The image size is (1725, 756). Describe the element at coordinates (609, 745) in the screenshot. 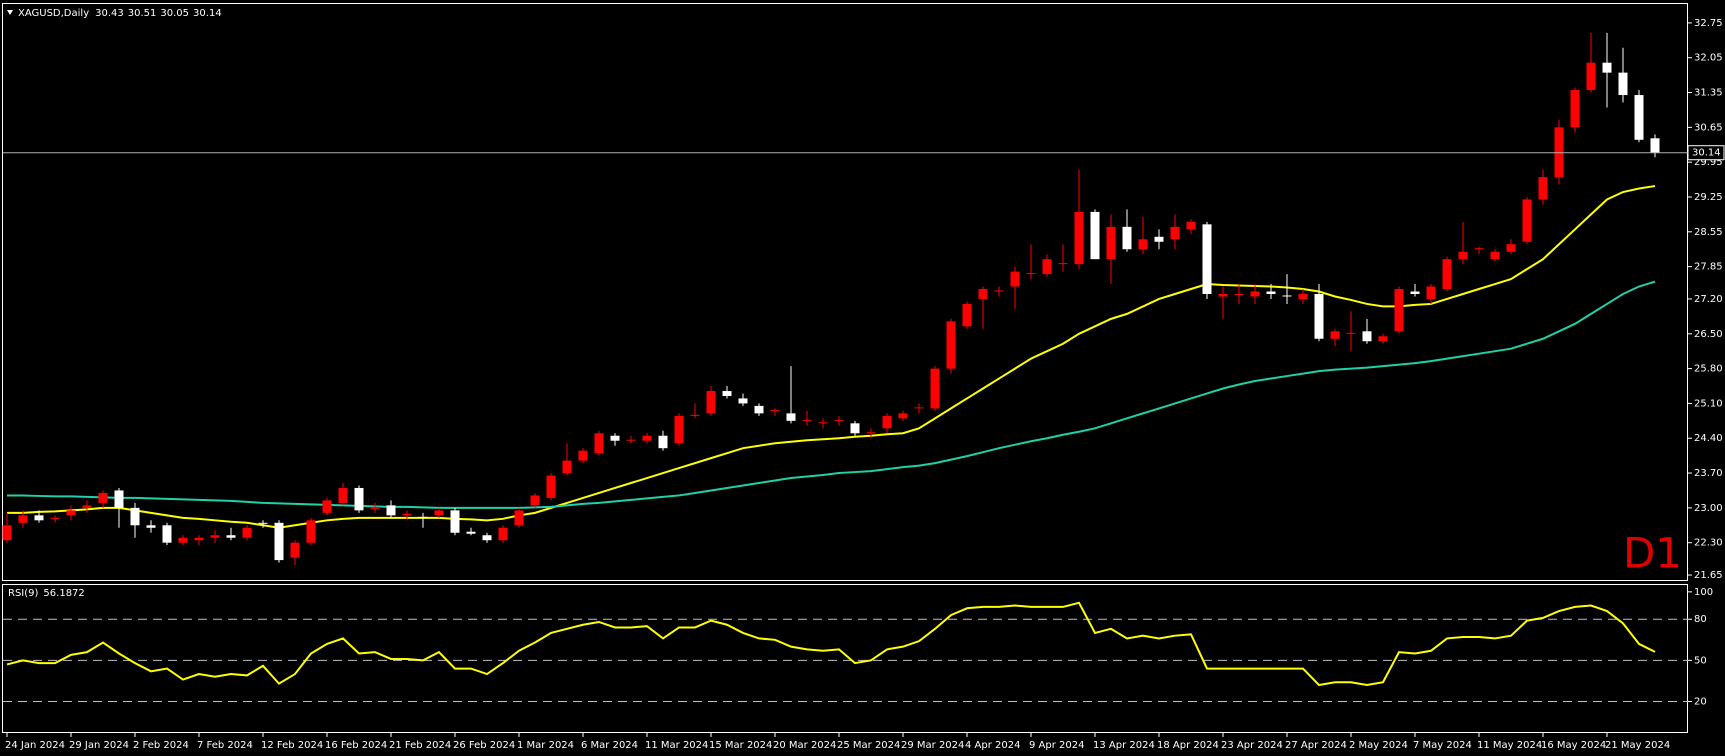

I see `x-tick-label: 6 Mar 2024` at that location.